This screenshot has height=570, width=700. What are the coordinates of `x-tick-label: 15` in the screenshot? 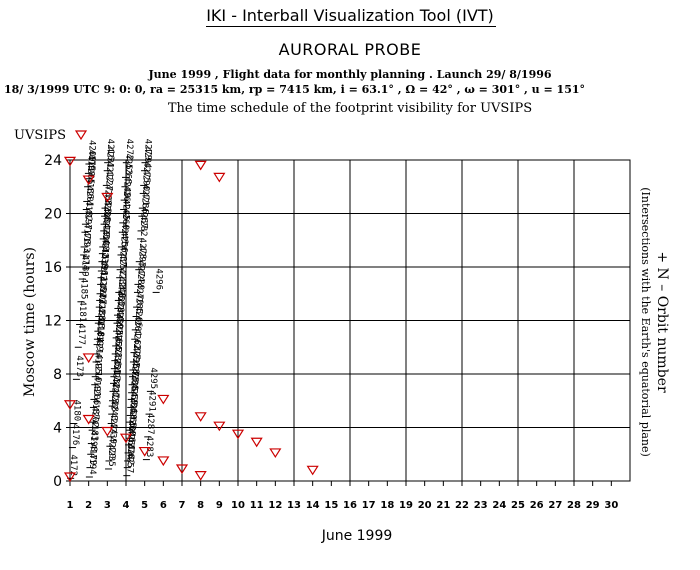 It's located at (331, 505).